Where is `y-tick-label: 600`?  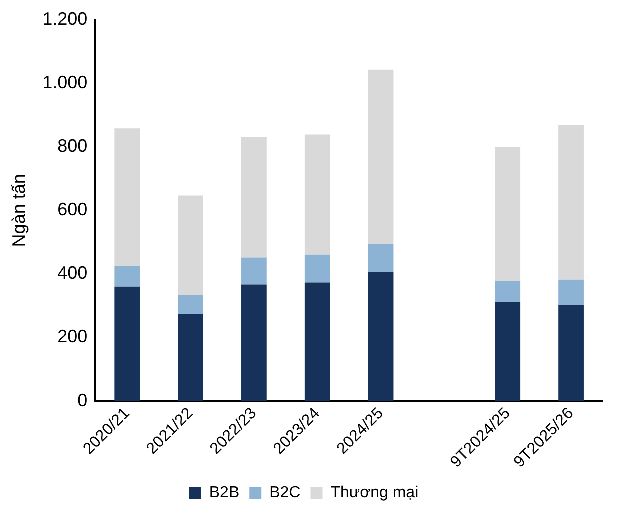
y-tick-label: 600 is located at coordinates (73, 210).